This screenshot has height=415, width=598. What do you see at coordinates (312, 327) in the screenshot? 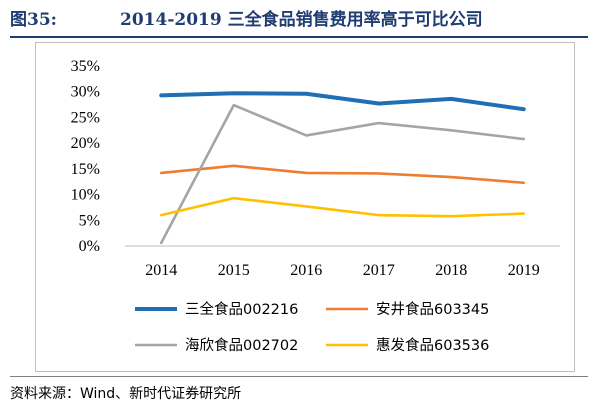
I see `legend: 三全食品002216 安井食品603345 海欣食品002702 惠发食品603536` at bounding box center [312, 327].